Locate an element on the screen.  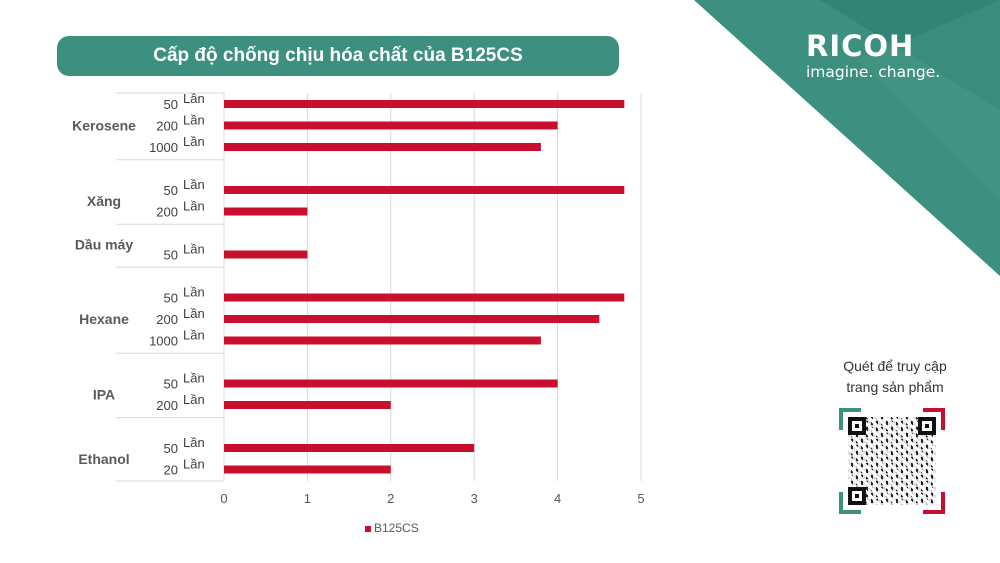
qr-code-icon is located at coordinates (892, 461).